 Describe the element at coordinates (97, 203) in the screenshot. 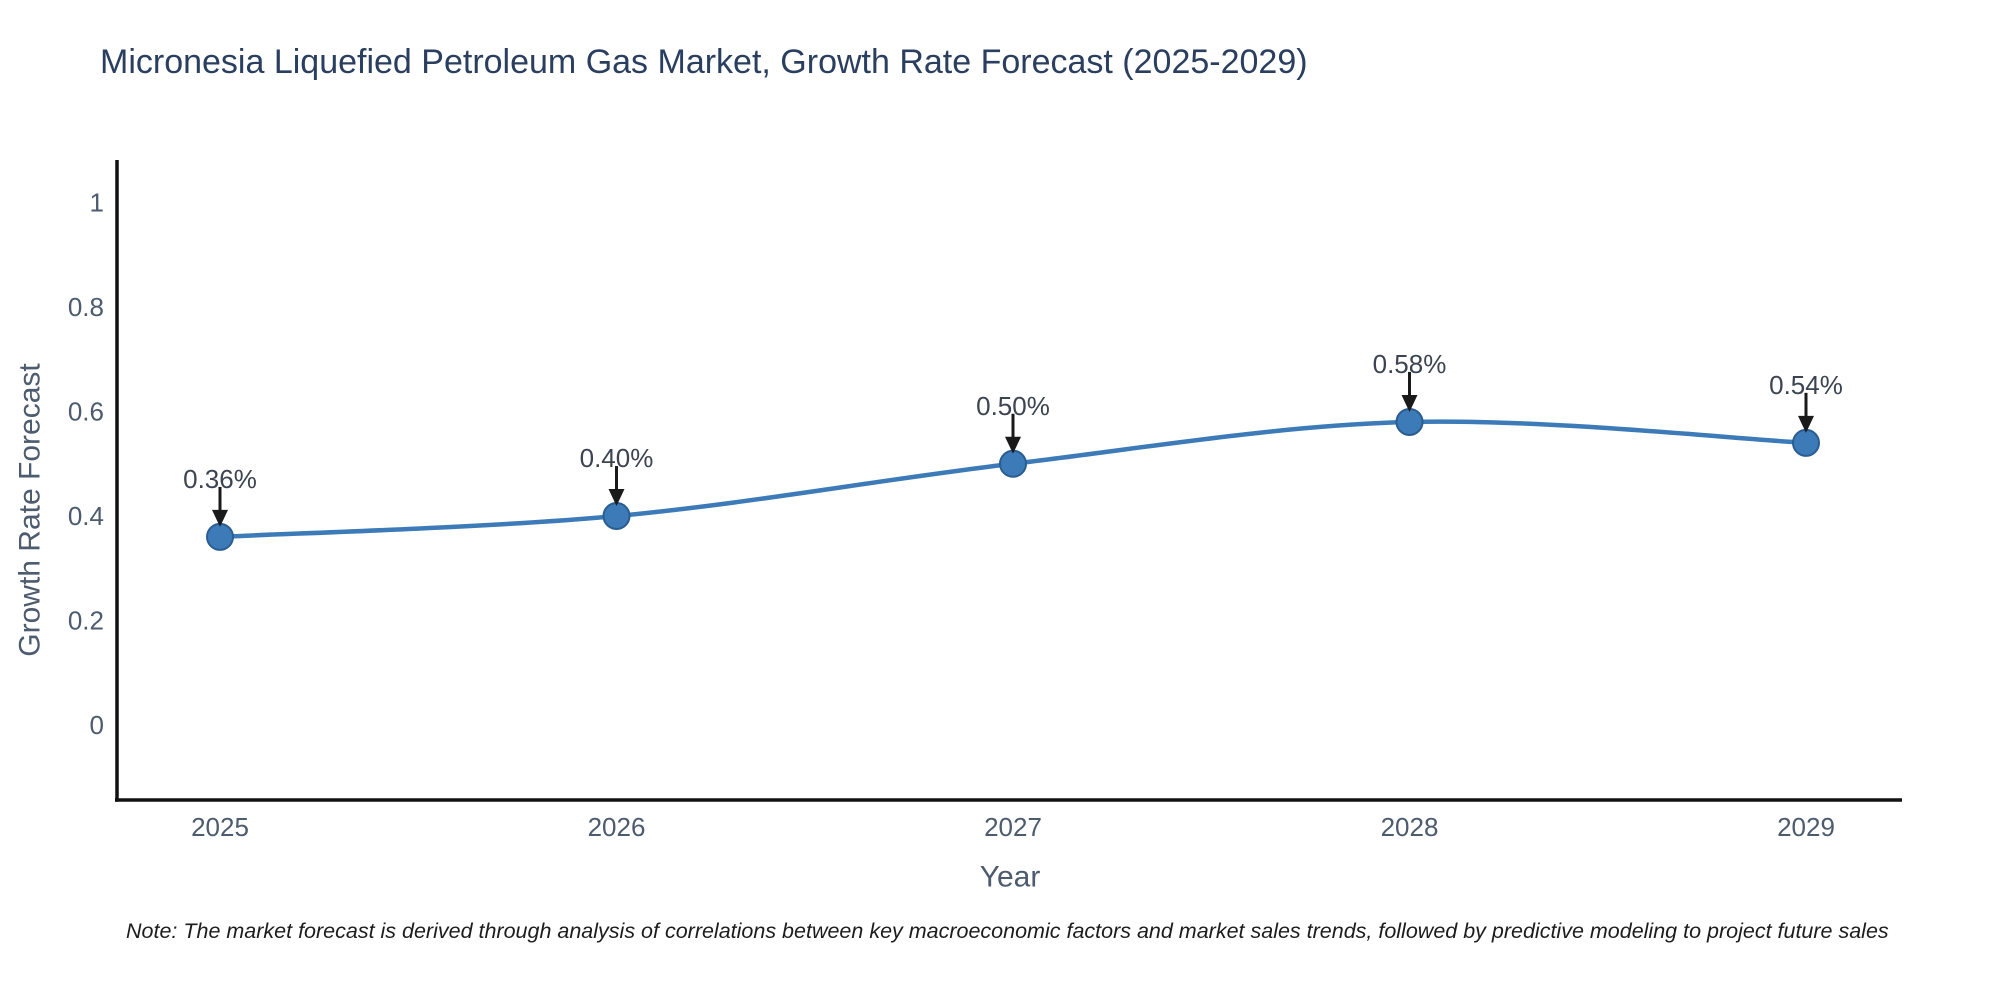

I see `y-tick-label-1: 1` at that location.